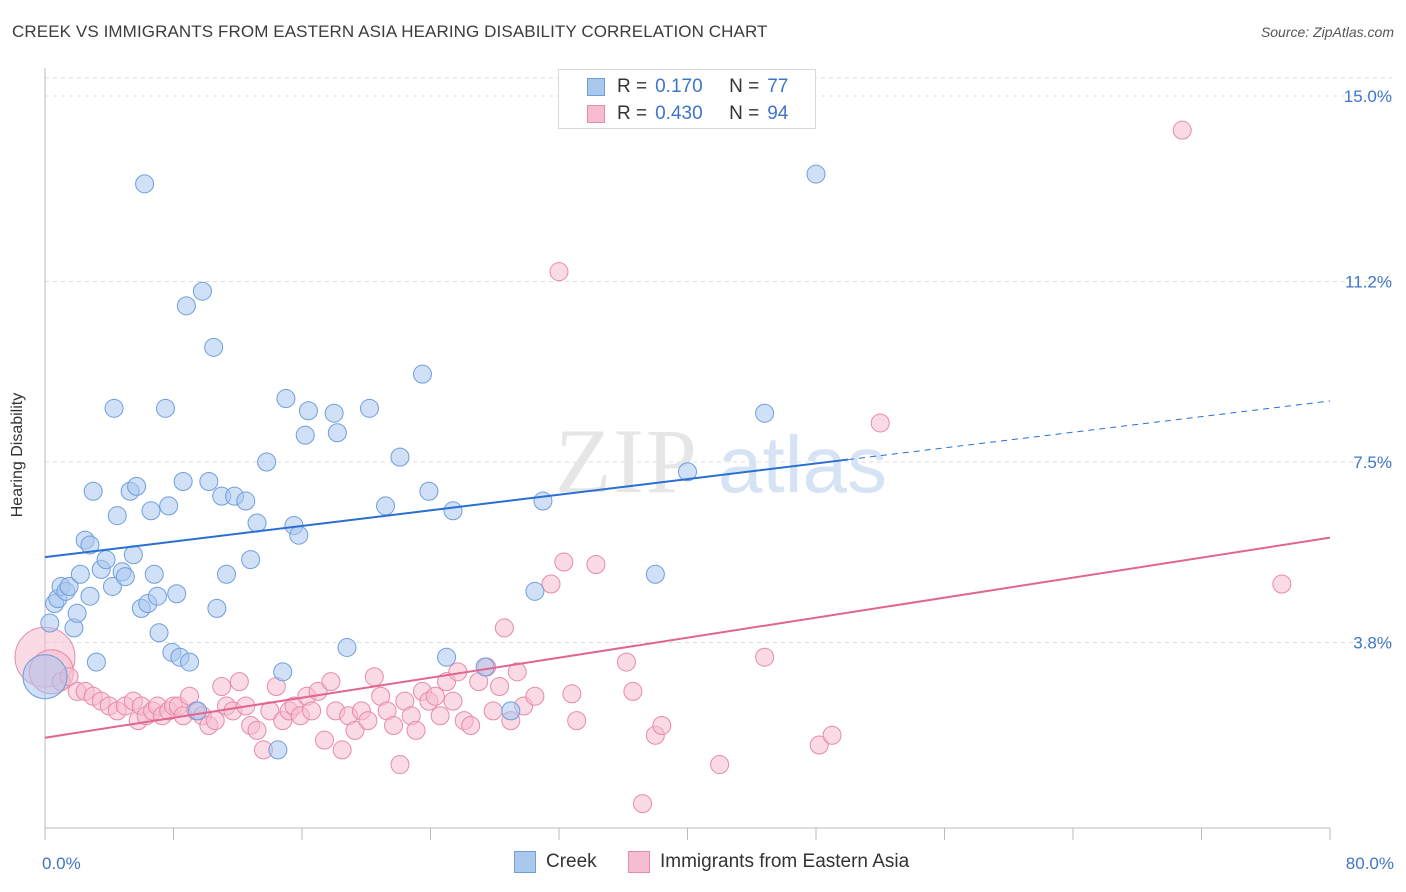  Describe the element at coordinates (1370, 863) in the screenshot. I see `x-tick-label: 80.0%` at that location.